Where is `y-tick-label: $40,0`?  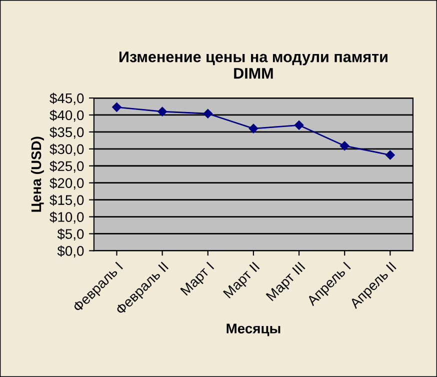 y-tick-label: $40,0 is located at coordinates (67, 116).